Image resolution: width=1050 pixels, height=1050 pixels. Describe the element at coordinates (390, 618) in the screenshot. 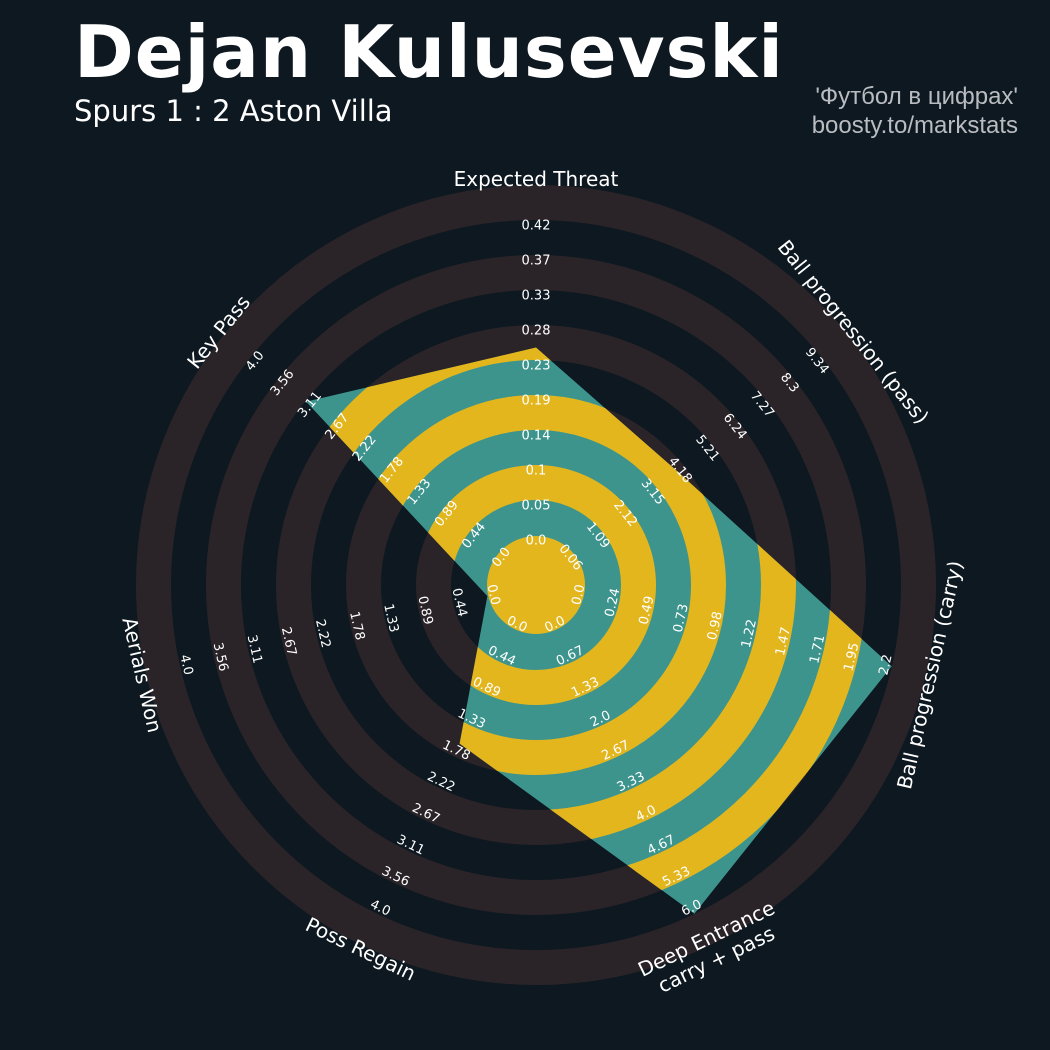

I see `tick-label: 1.33` at that location.